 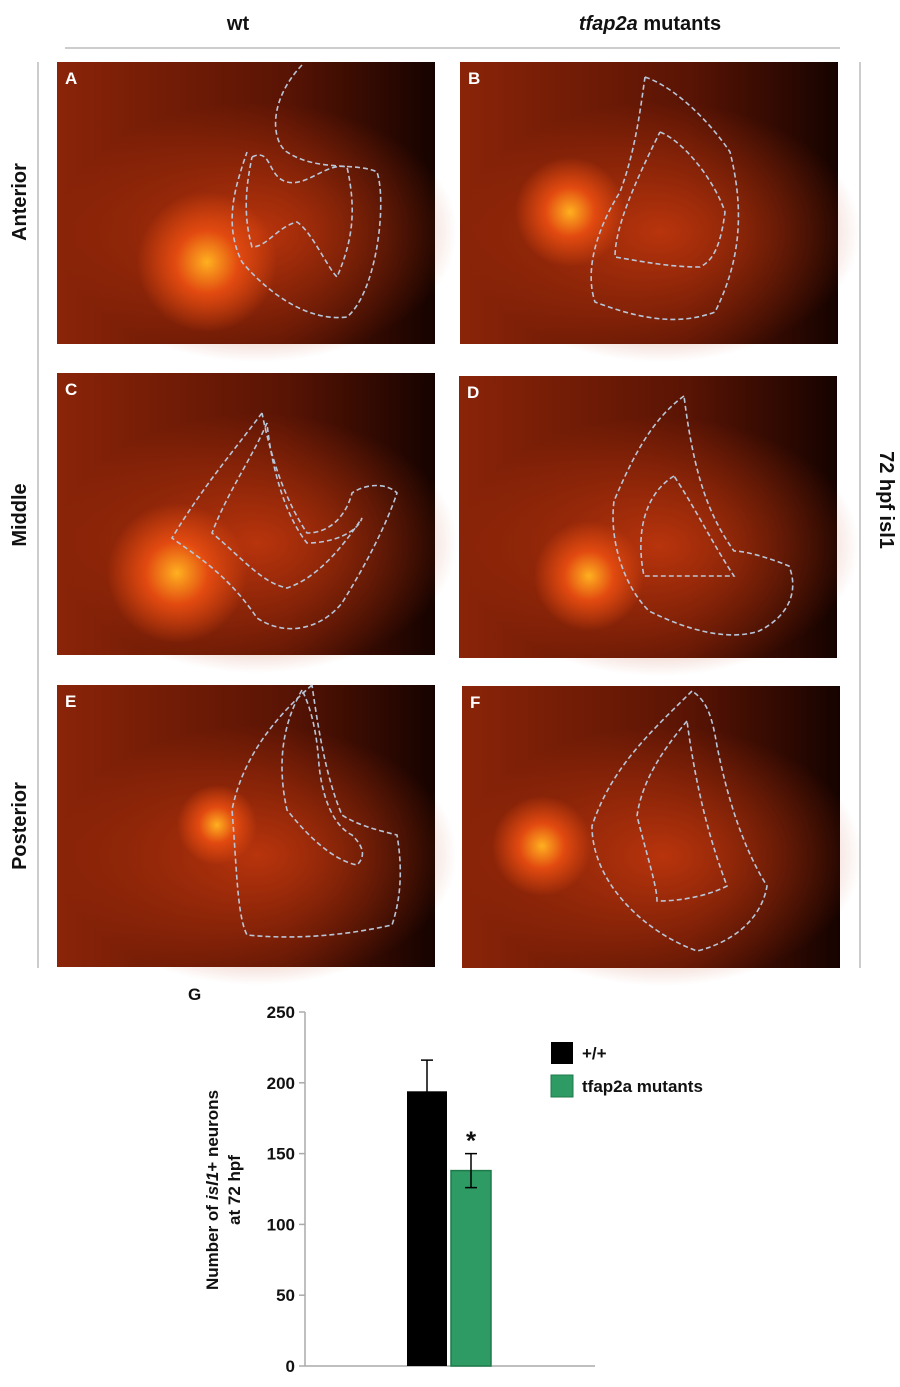 What do you see at coordinates (234, 1190) in the screenshot?
I see `y-axis-label: at 72 hpf` at bounding box center [234, 1190].